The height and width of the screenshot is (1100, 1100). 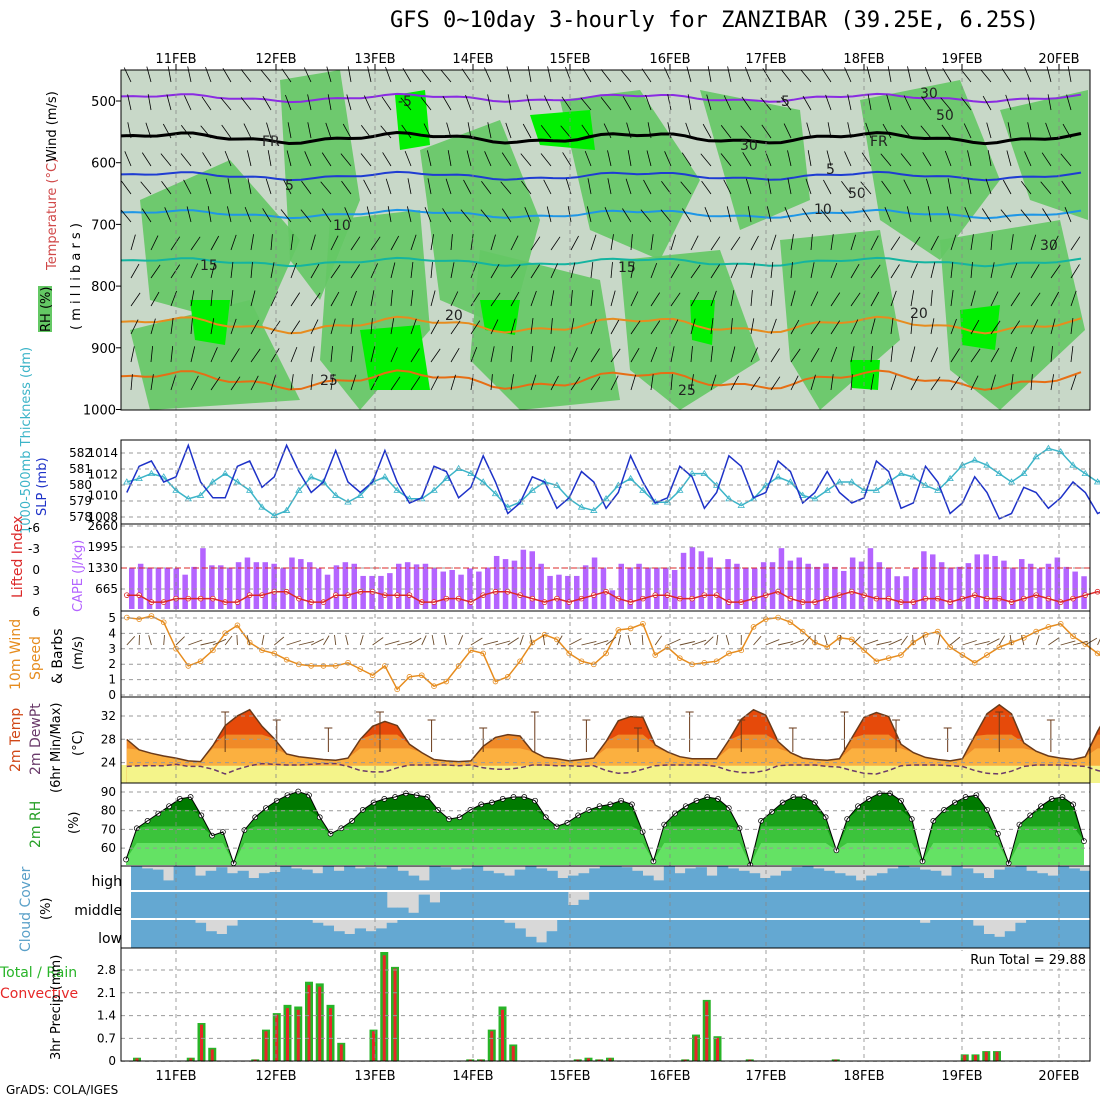 What do you see at coordinates (112, 664) in the screenshot?
I see `wind-tick-label: 2` at bounding box center [112, 664].